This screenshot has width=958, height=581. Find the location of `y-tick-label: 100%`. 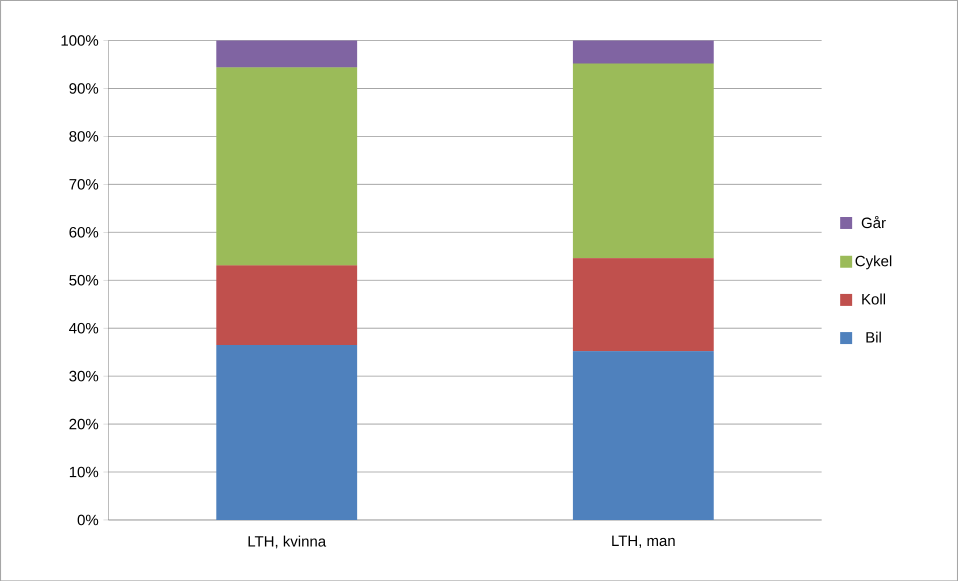

y-tick-label: 100% is located at coordinates (80, 40).